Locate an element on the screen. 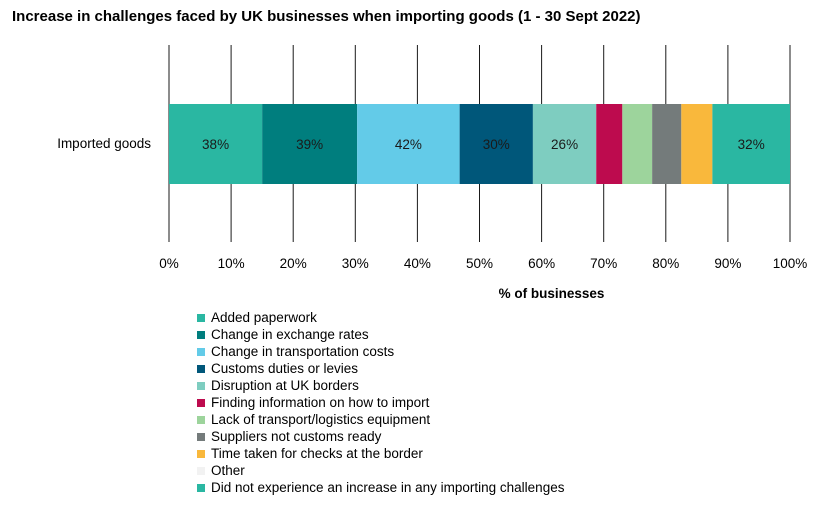 This screenshot has width=835, height=514. legend-label: Lack of transport/logistics equipment is located at coordinates (321, 419).